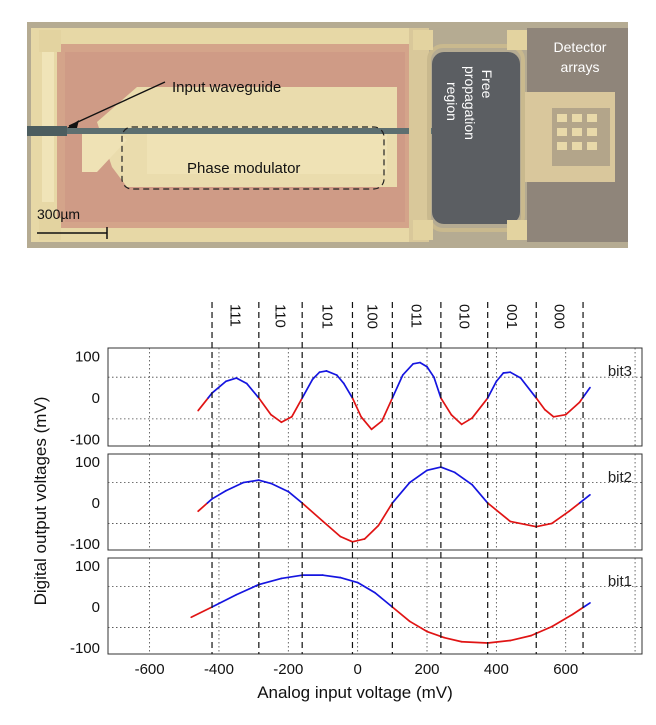 The image size is (656, 725). I want to click on code-label: 110, so click(280, 316).